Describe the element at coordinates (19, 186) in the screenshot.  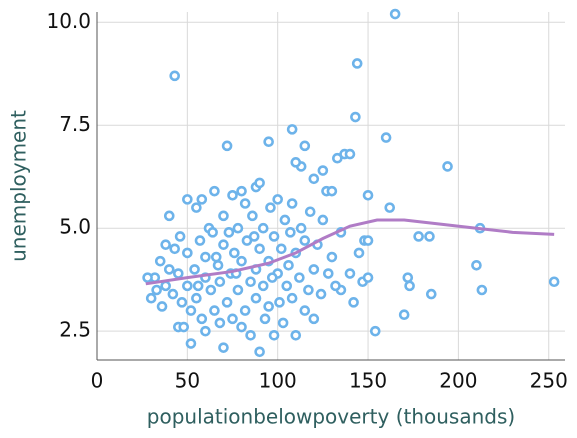
I see `y-axis-label: unemployment` at that location.